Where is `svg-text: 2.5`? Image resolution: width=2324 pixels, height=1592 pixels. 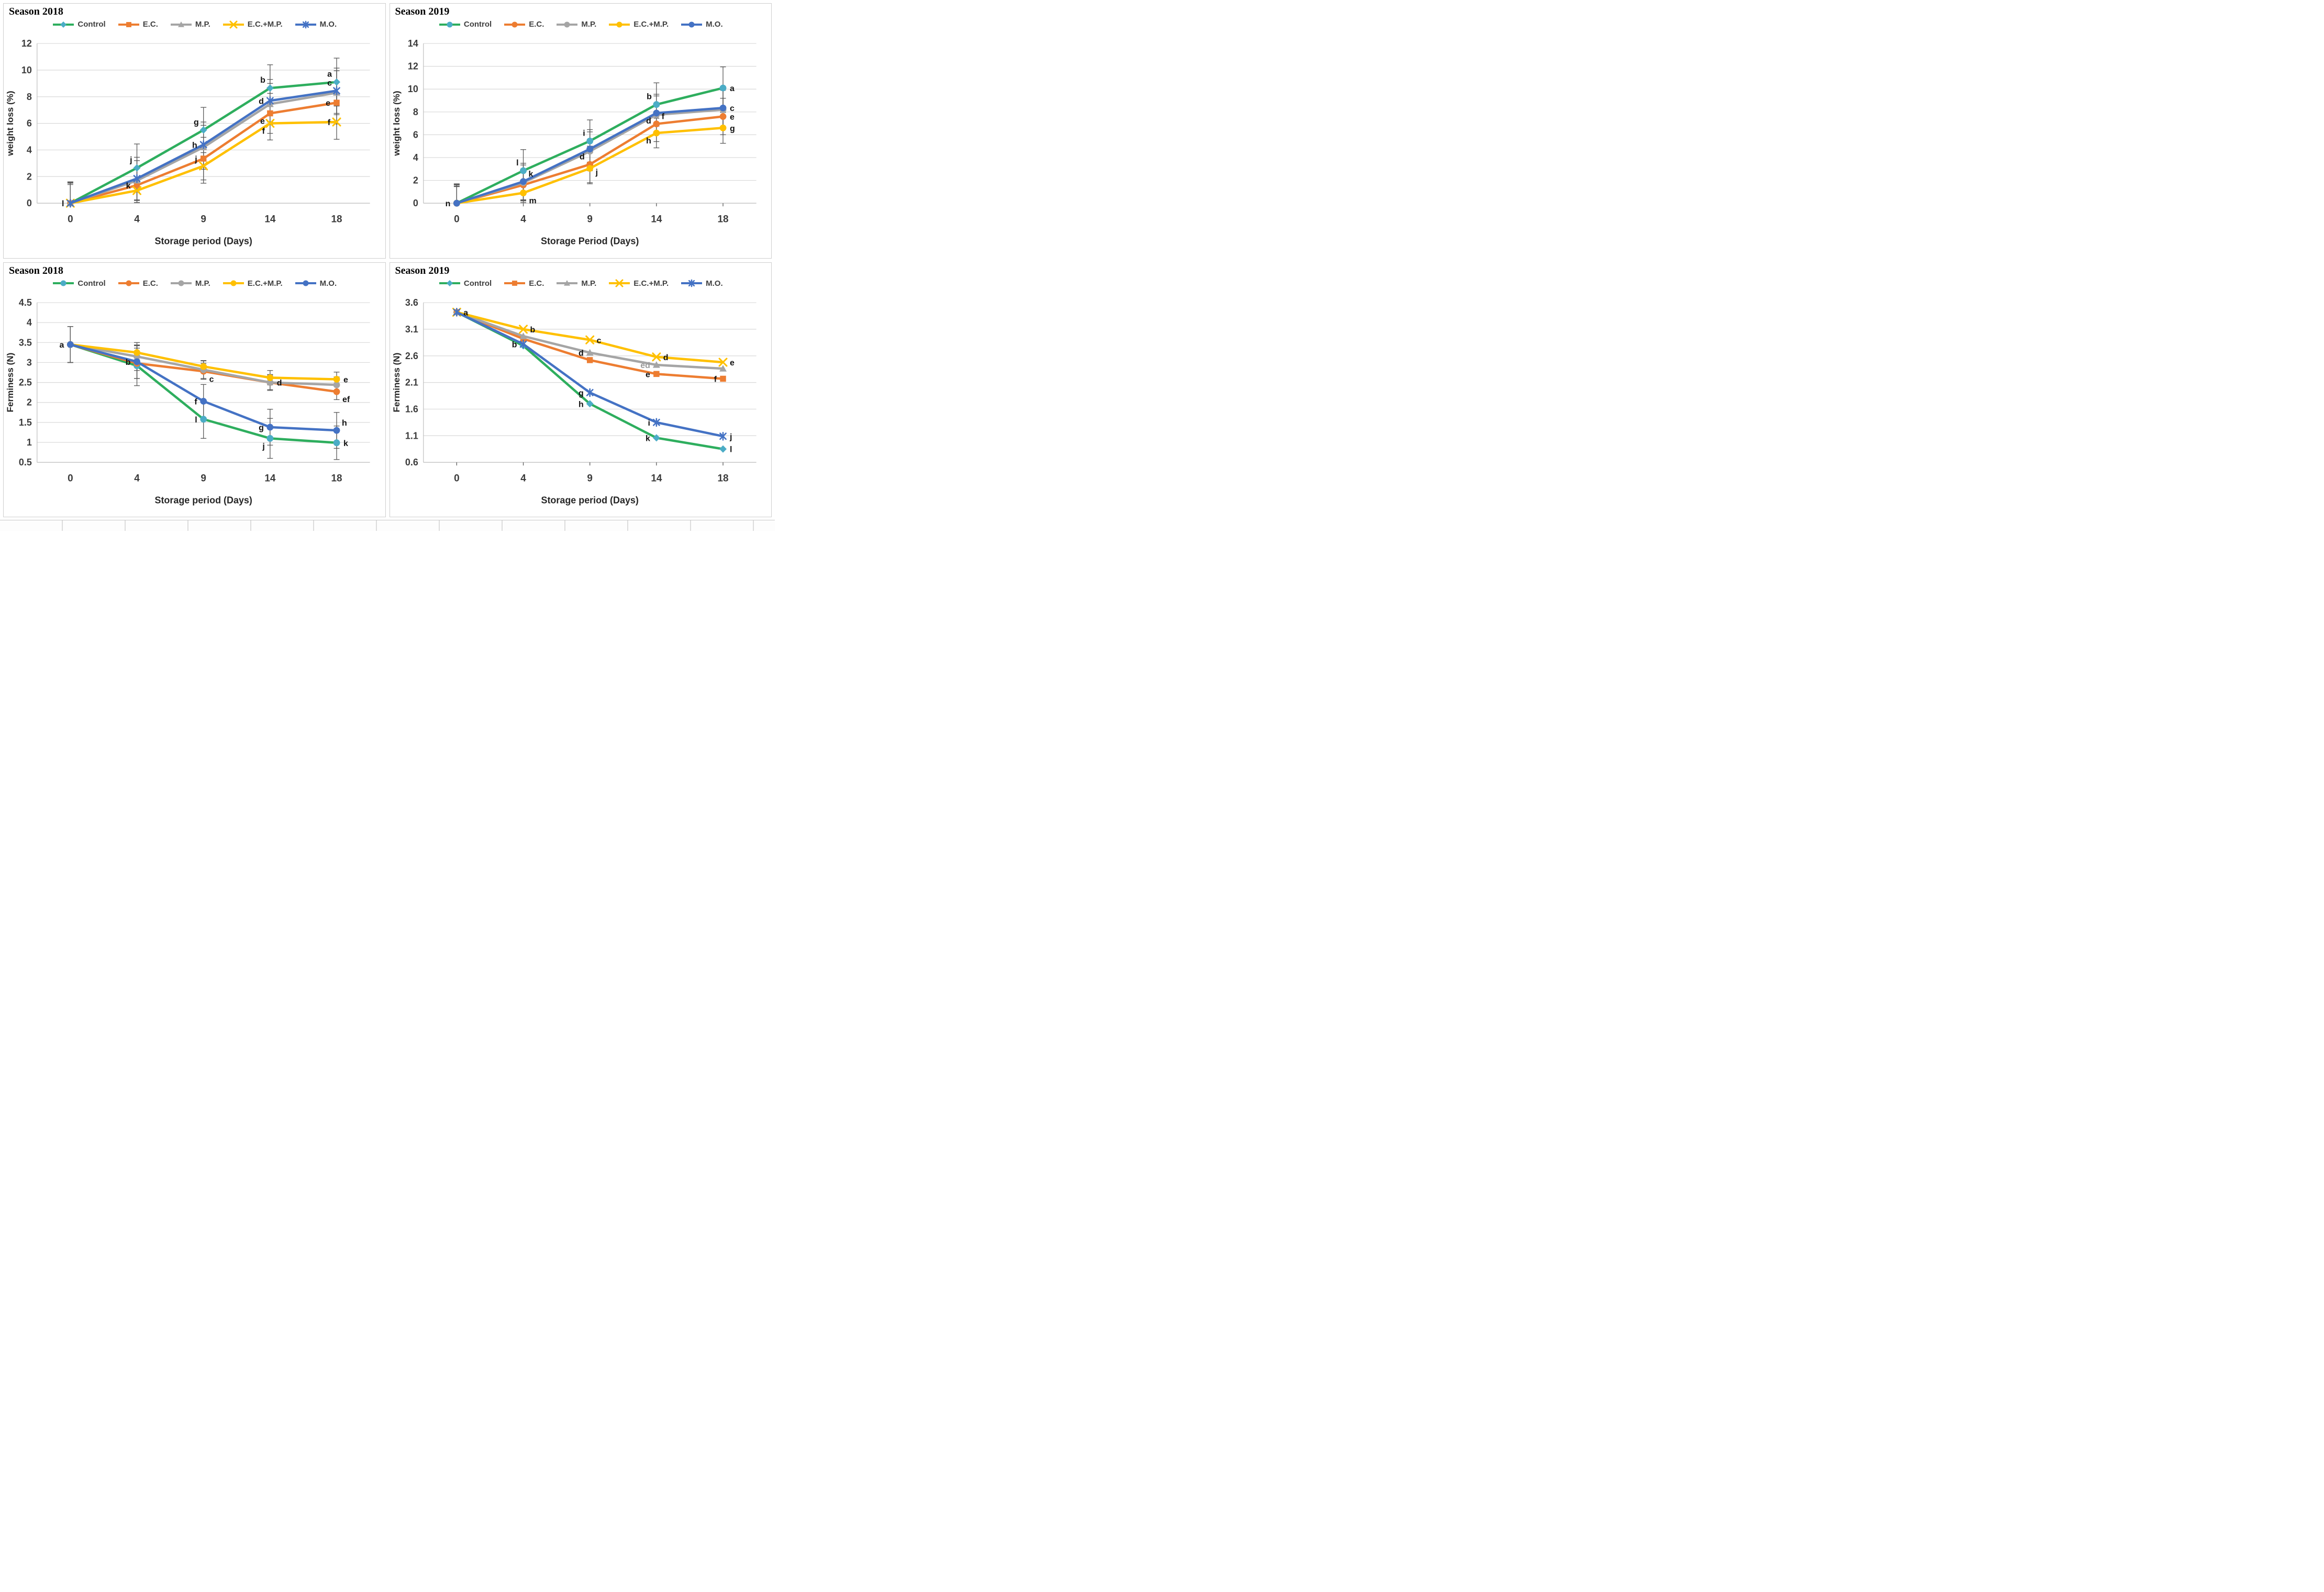 svg-text: 2.5 is located at coordinates (25, 382).